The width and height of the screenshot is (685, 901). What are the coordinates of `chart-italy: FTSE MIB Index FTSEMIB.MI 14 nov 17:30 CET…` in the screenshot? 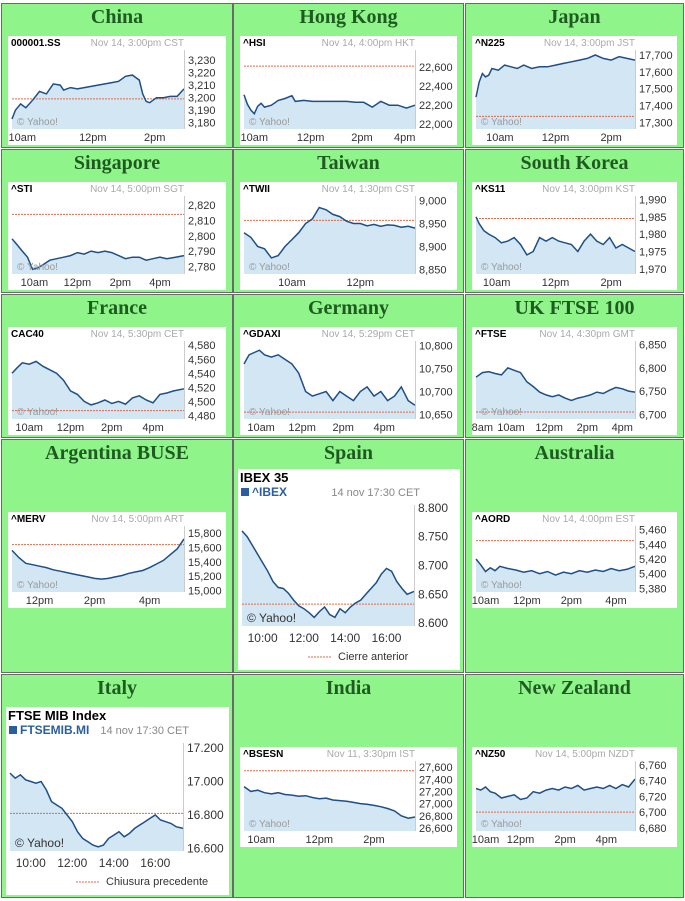 It's located at (117, 801).